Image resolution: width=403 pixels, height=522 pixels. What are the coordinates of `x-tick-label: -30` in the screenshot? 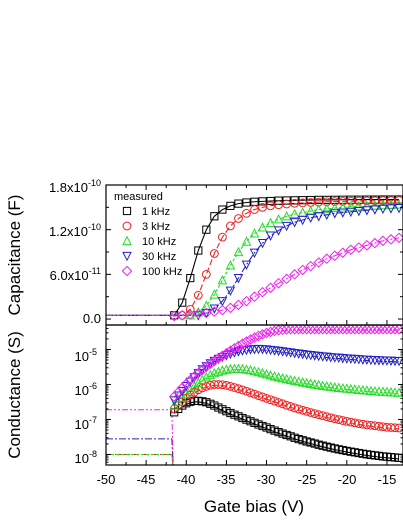 It's located at (266, 479).